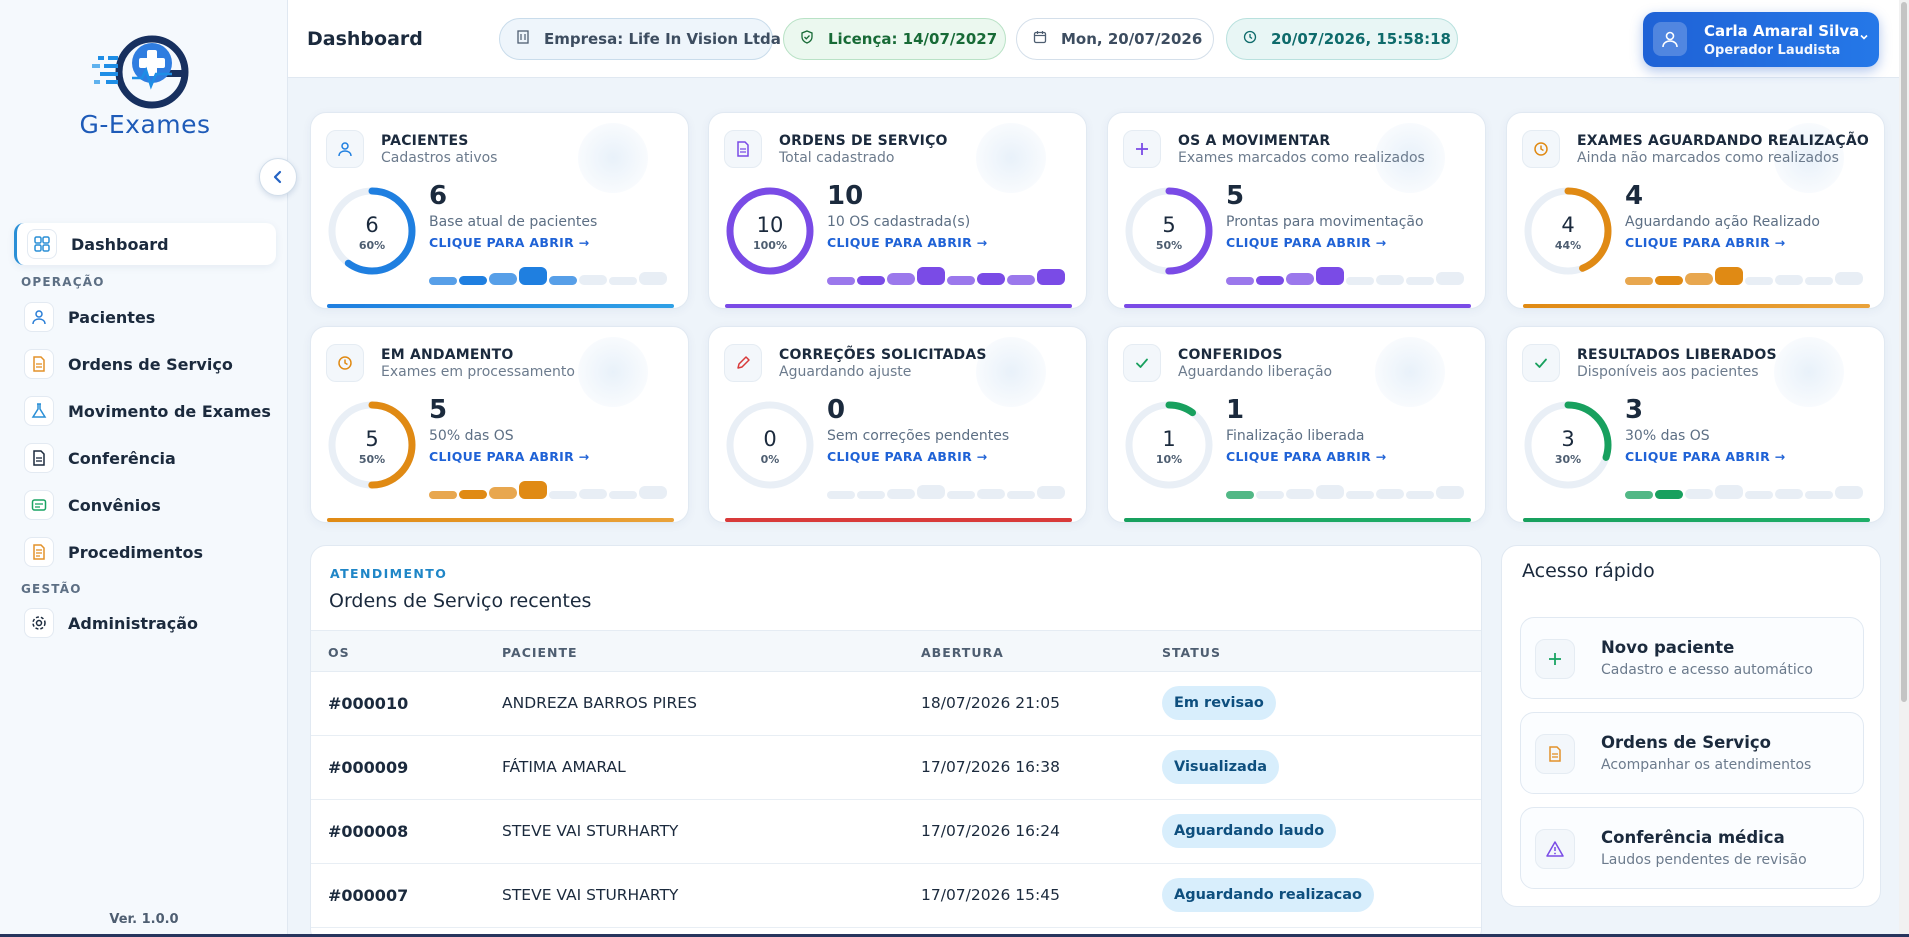 The height and width of the screenshot is (937, 1909). What do you see at coordinates (1249, 831) in the screenshot?
I see `status-badge: Aguardando laudo` at bounding box center [1249, 831].